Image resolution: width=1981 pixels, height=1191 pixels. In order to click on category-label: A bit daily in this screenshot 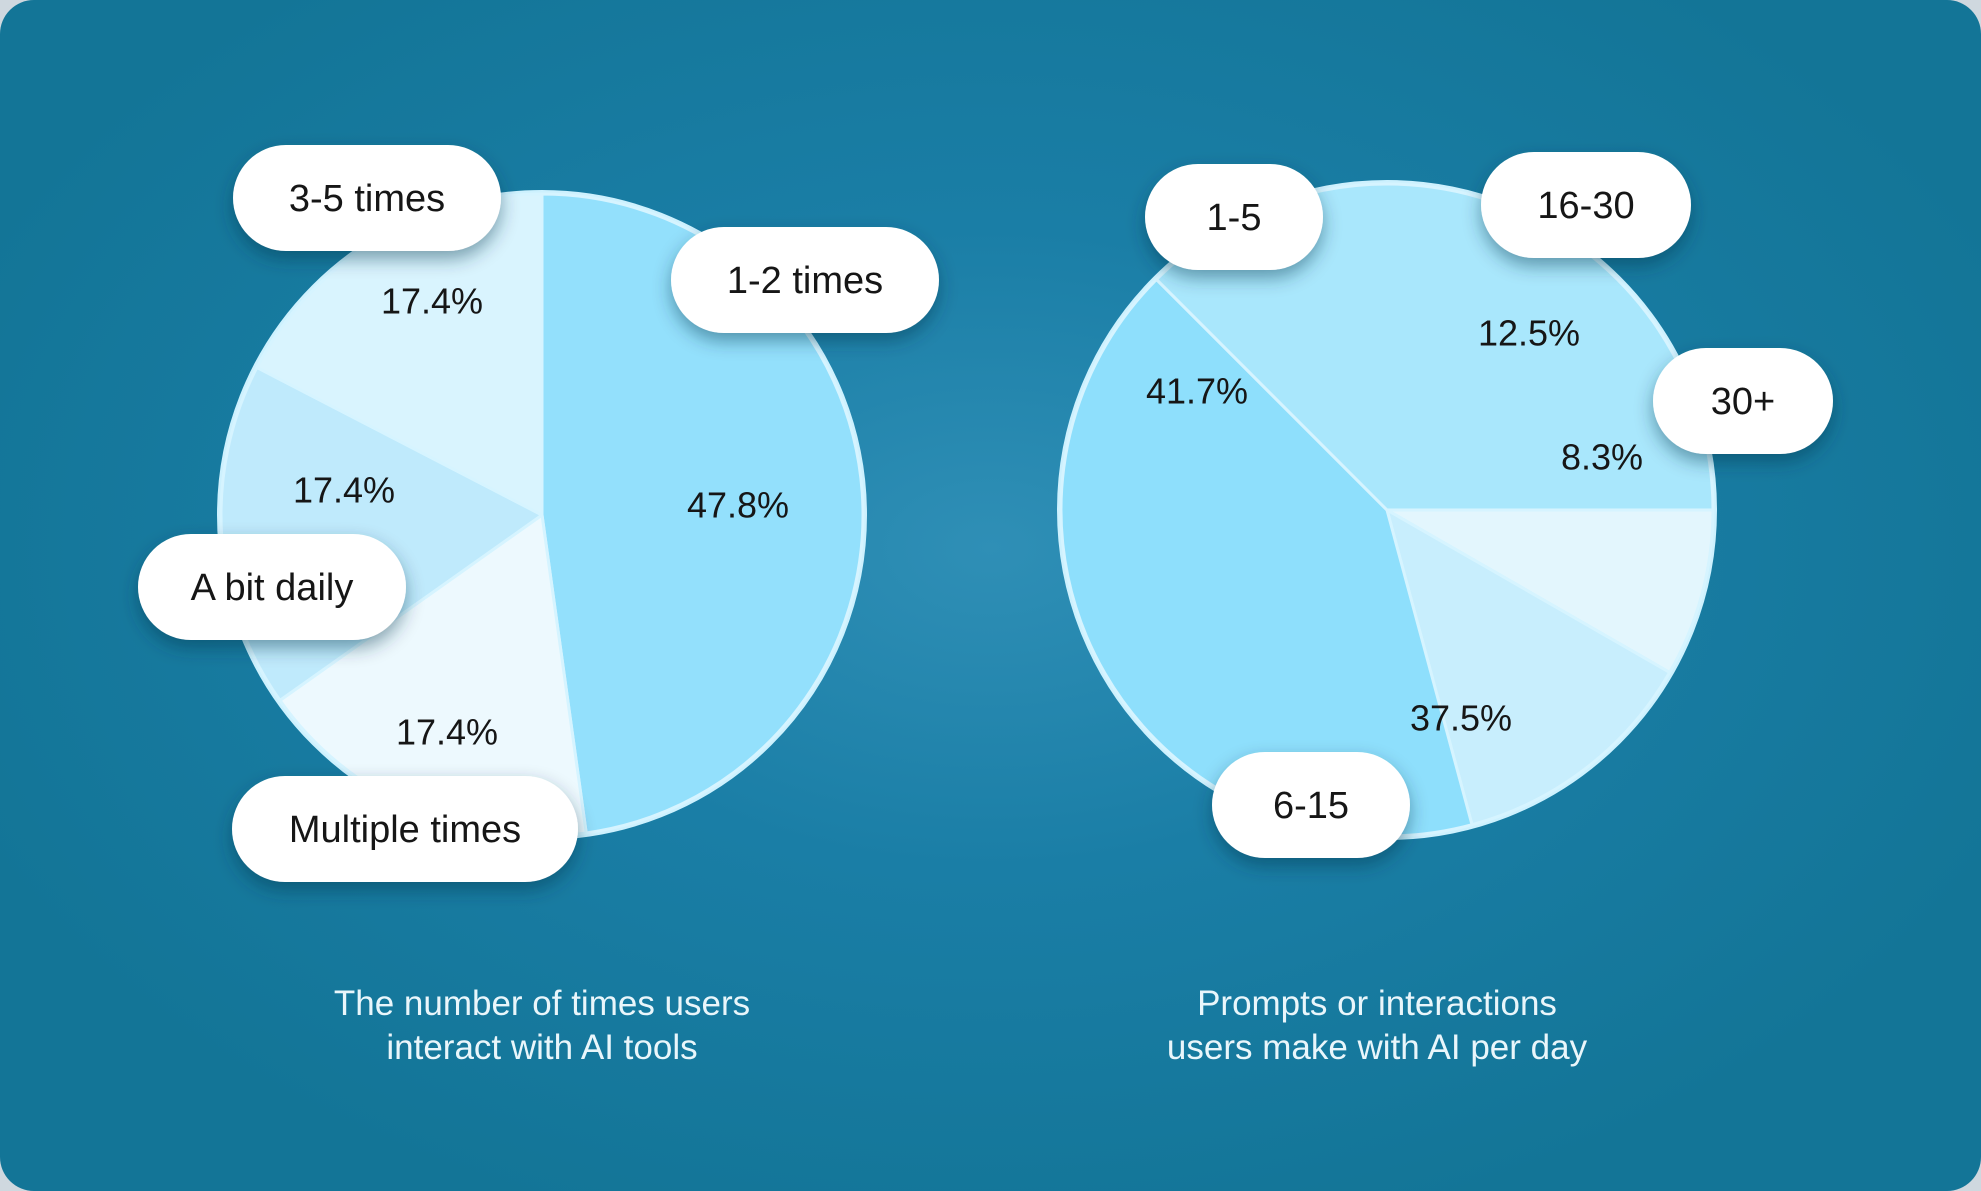, I will do `click(272, 588)`.